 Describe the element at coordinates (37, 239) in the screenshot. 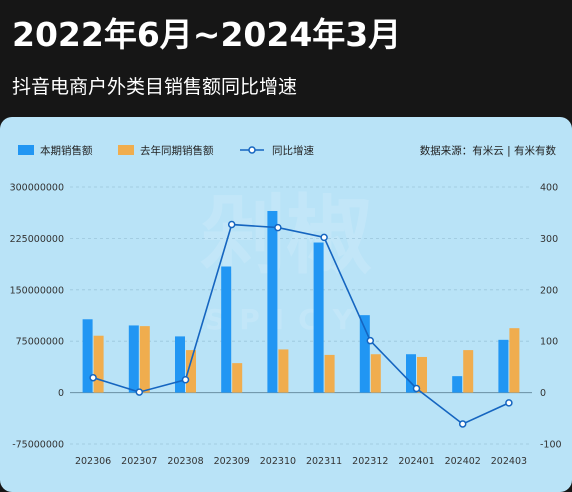

I see `left-axis-tick-label: 225000000` at that location.